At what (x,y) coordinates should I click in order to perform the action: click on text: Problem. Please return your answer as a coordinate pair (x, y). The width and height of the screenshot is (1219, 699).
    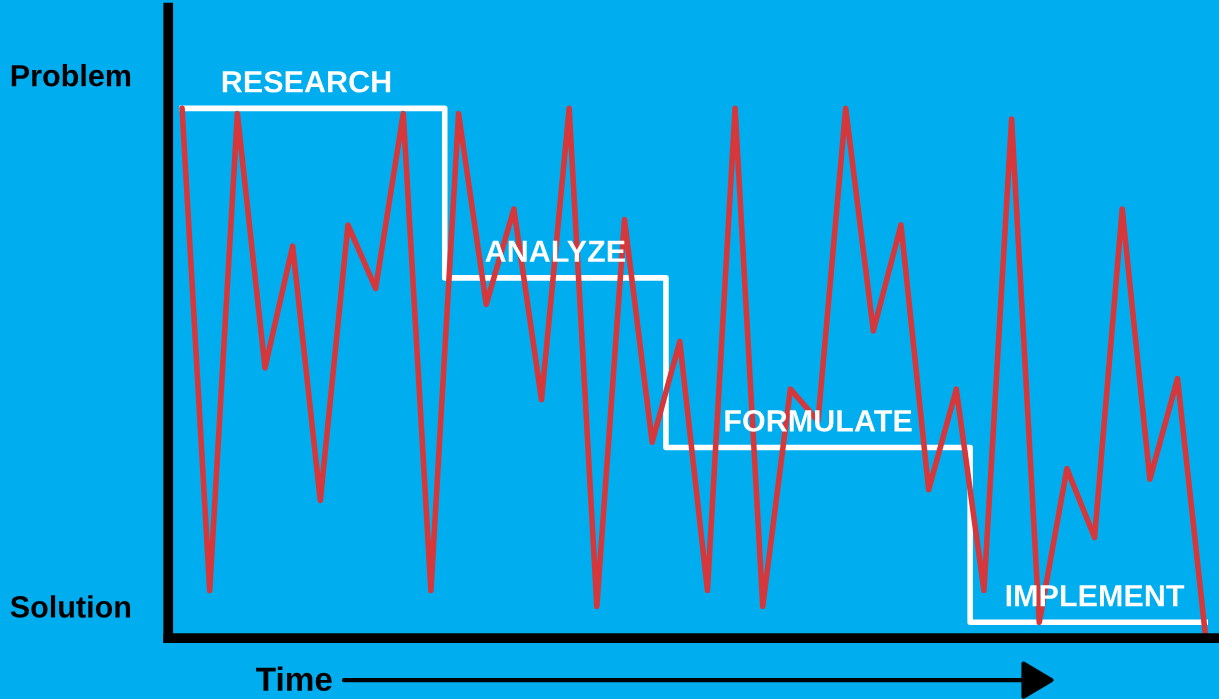
    Looking at the image, I should click on (71, 75).